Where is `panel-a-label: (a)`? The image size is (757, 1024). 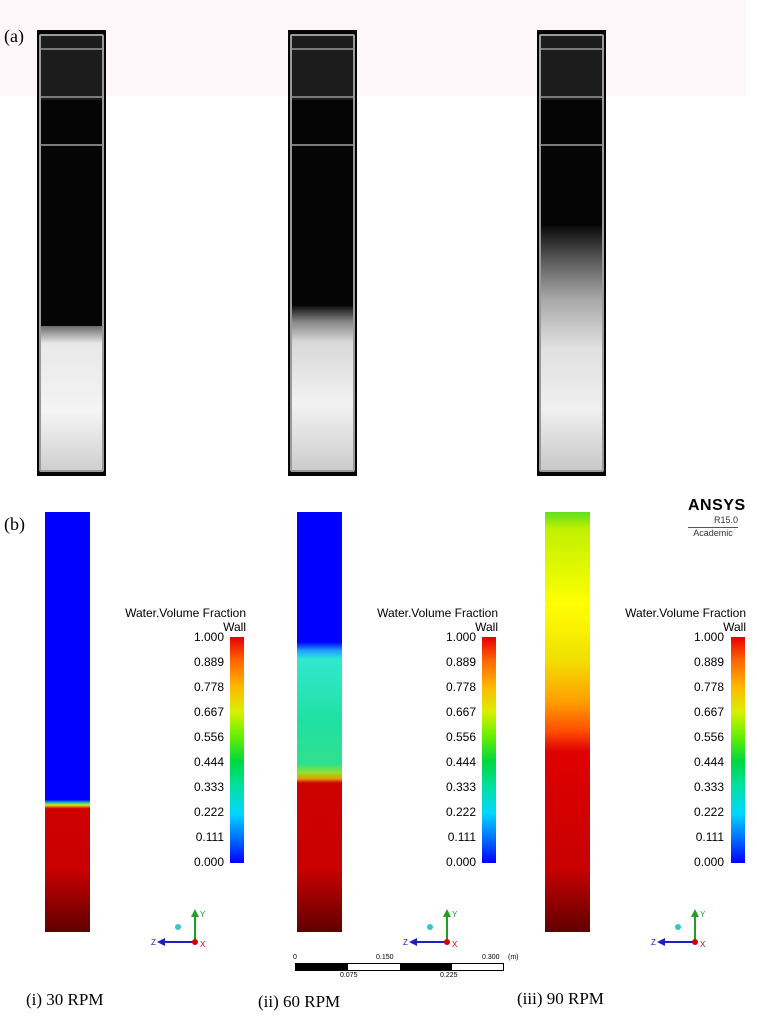 panel-a-label: (a) is located at coordinates (14, 36).